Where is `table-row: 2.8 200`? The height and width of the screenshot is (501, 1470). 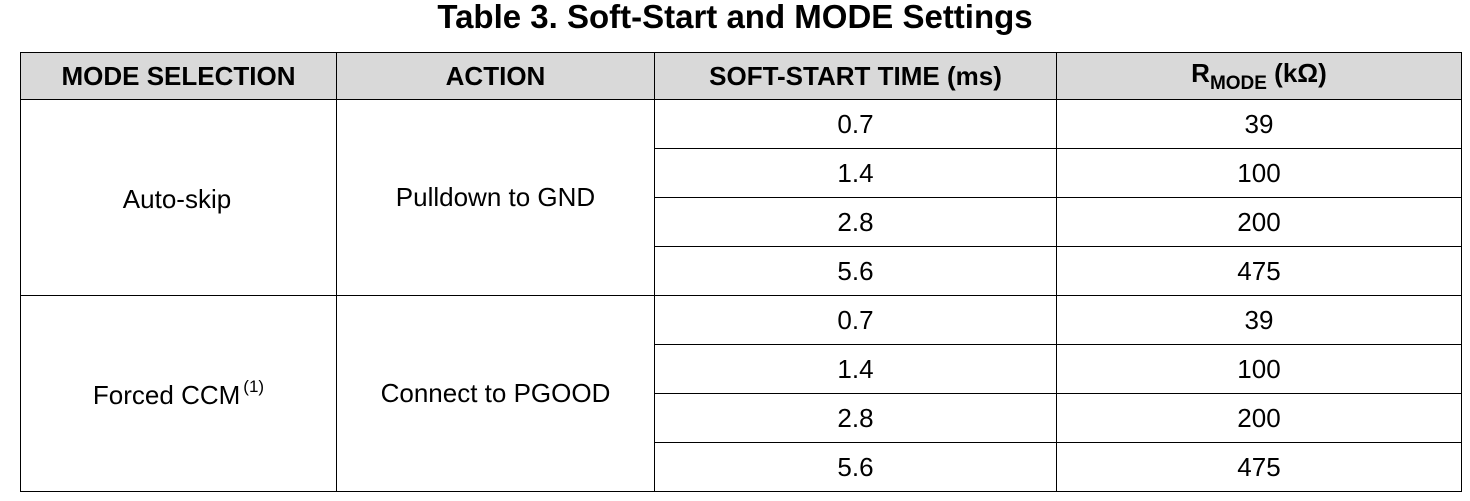
table-row: 2.8 200 is located at coordinates (741, 418).